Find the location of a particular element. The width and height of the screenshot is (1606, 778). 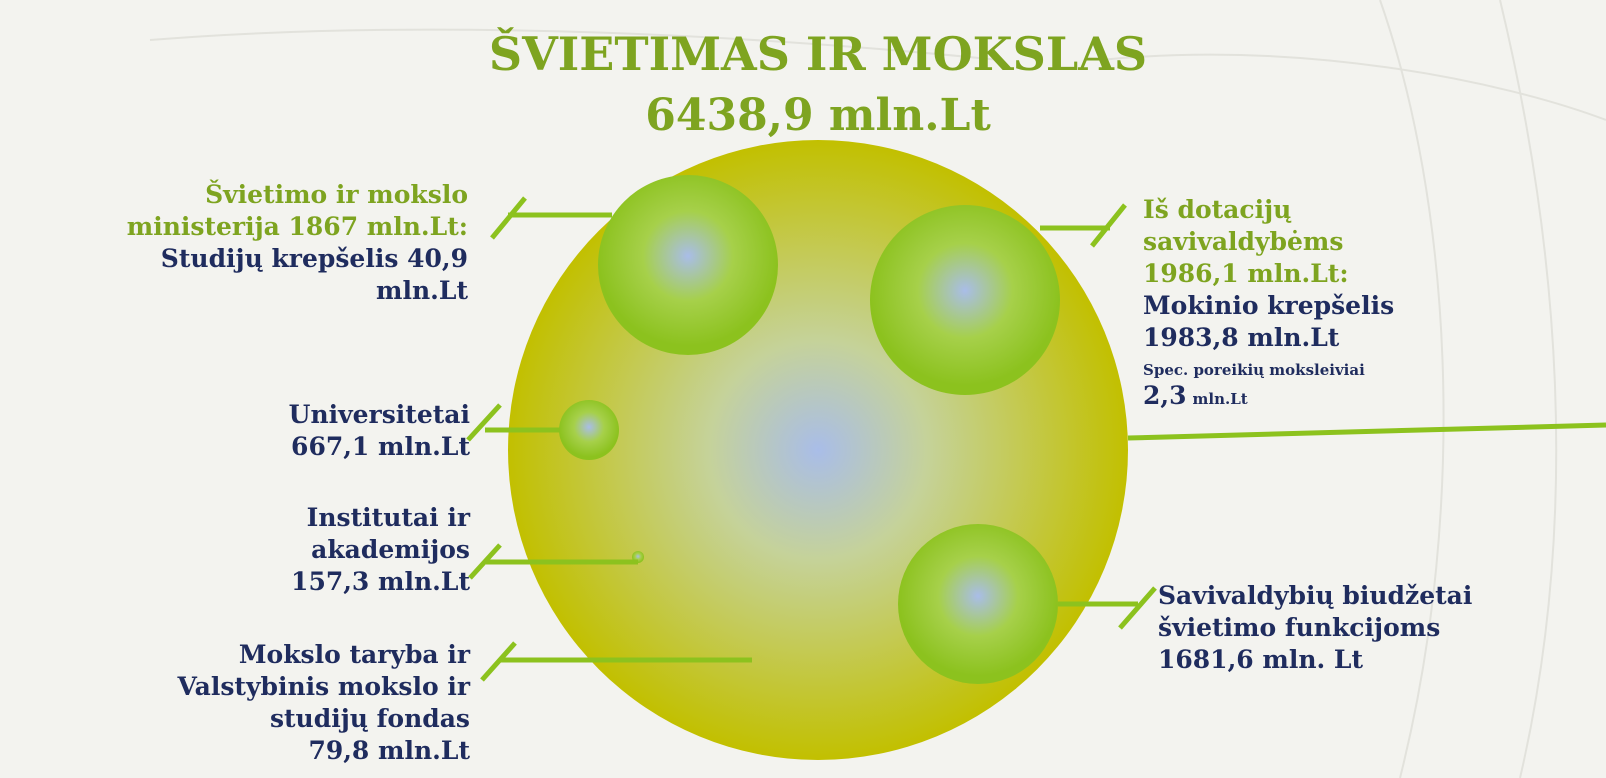

label-detail: Studijų krepšelis 40,9 is located at coordinates (314, 258).